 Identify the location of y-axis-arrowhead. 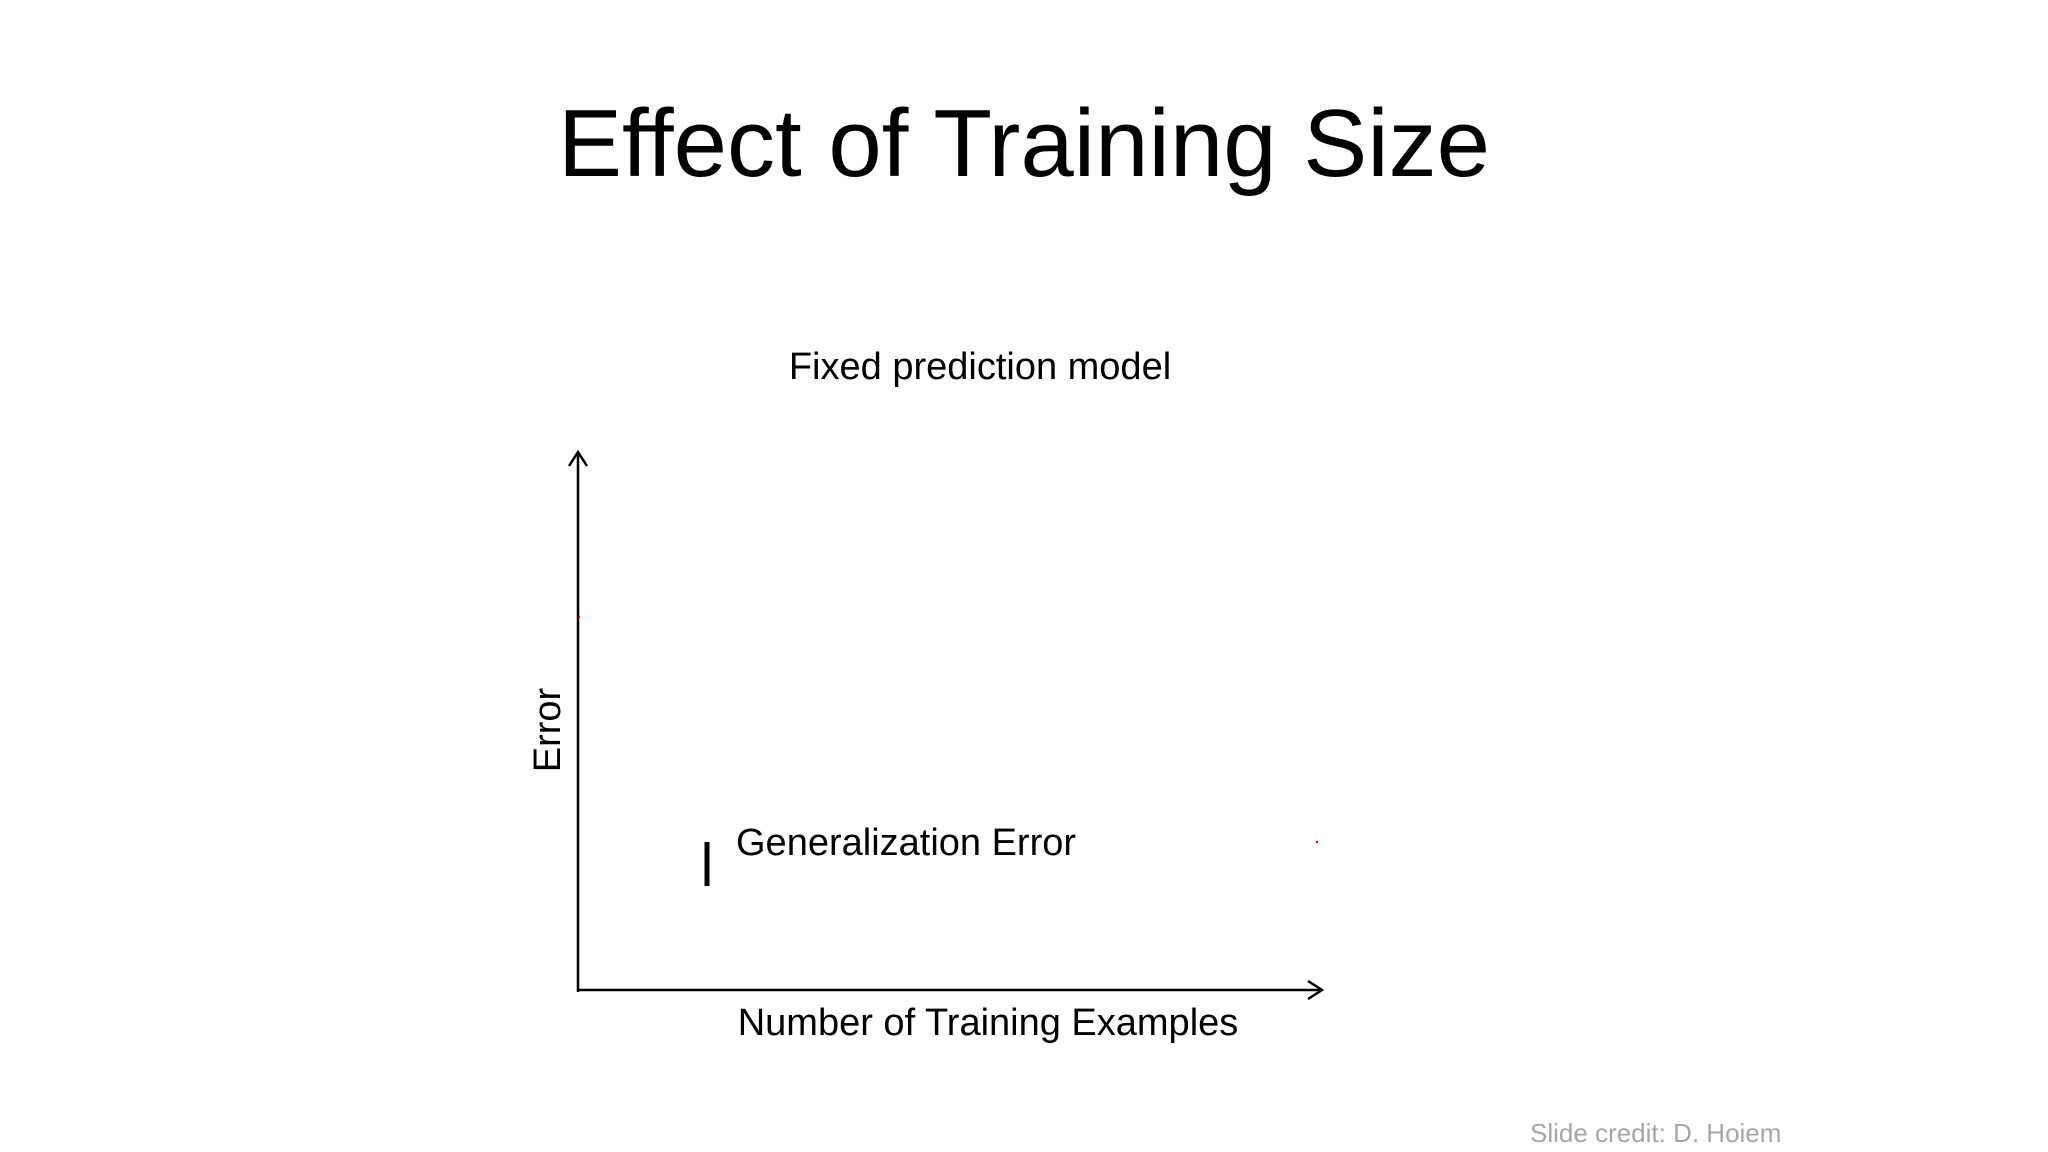
(578, 458).